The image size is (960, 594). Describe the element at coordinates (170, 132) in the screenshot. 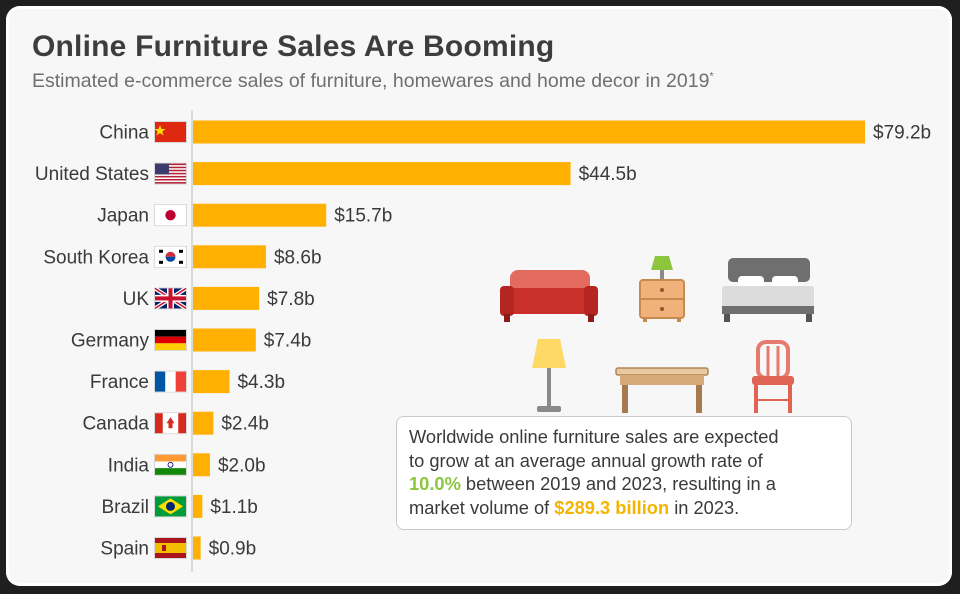

I see `flag-china-icon` at that location.